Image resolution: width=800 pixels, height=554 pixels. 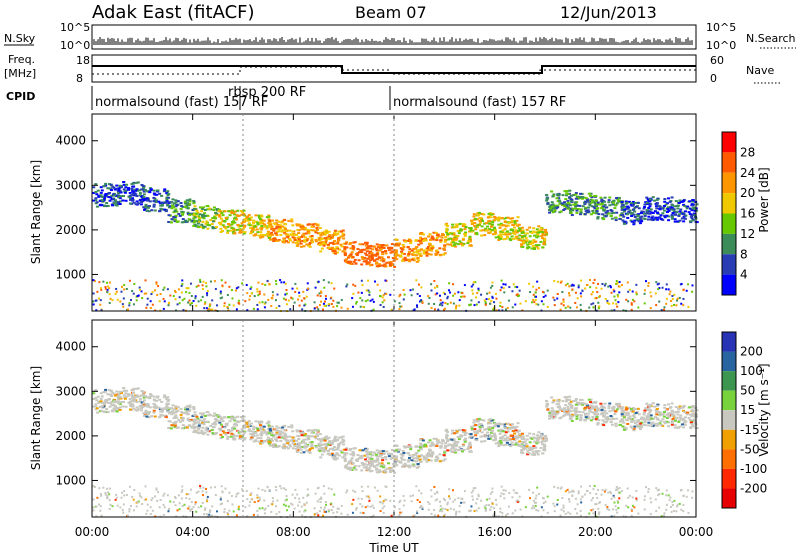 What do you see at coordinates (717, 60) in the screenshot?
I see `nave-tick-top: 60` at bounding box center [717, 60].